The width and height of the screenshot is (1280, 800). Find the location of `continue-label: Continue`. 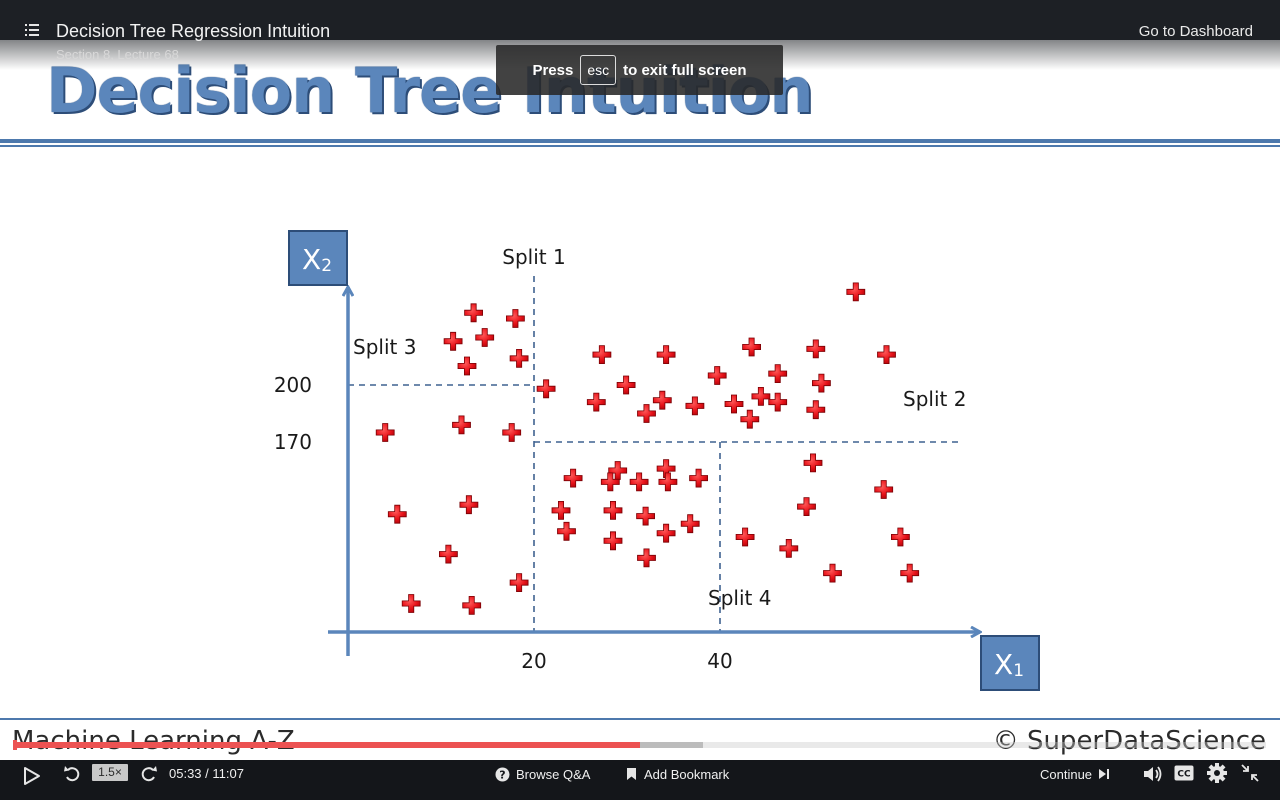

continue-label: Continue is located at coordinates (1066, 774).